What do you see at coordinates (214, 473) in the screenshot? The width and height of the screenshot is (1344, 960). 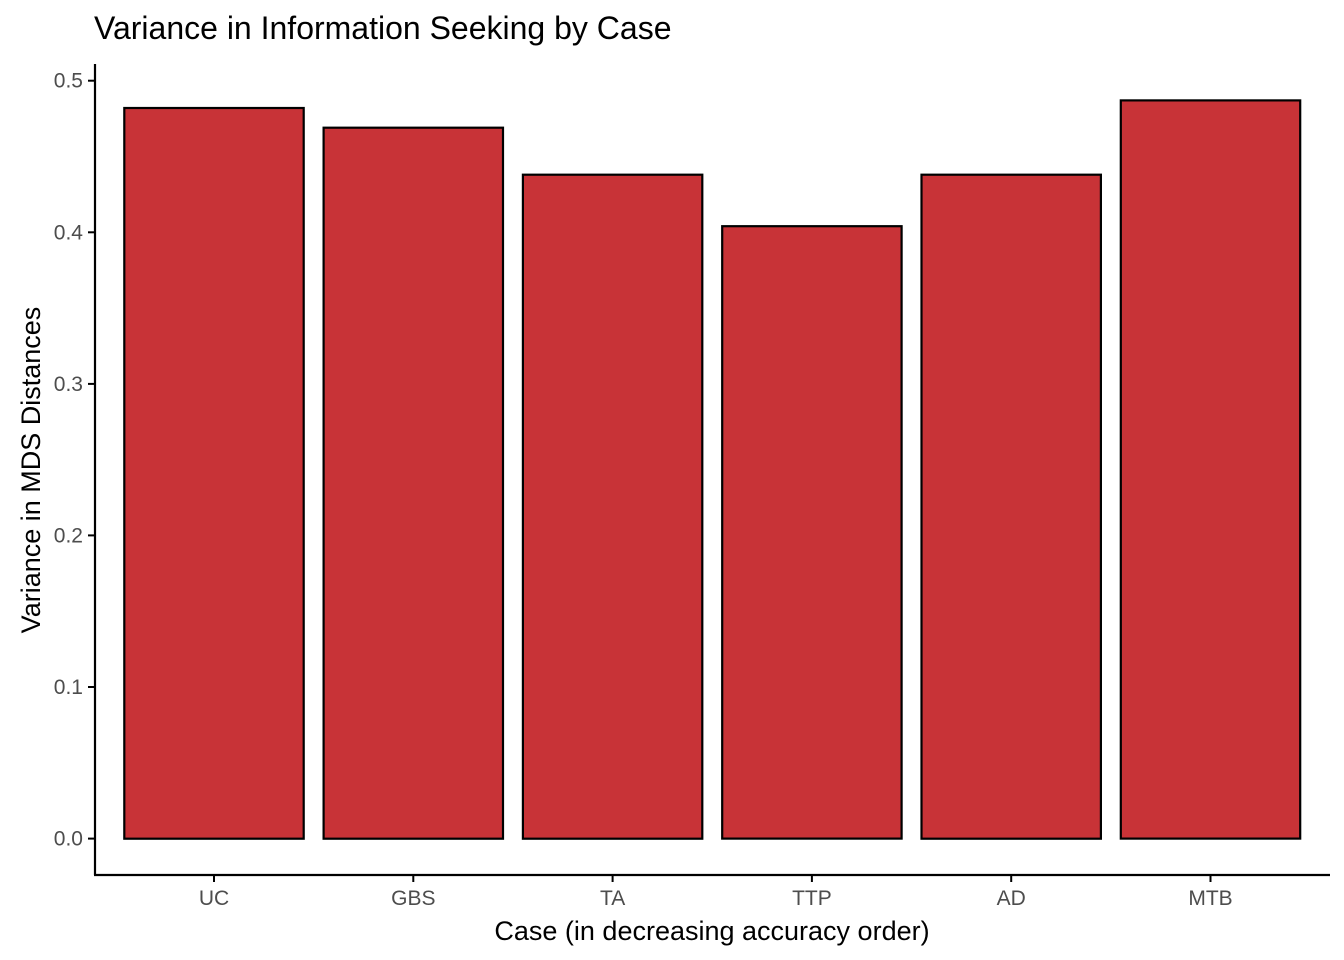 I see `bar-uc` at bounding box center [214, 473].